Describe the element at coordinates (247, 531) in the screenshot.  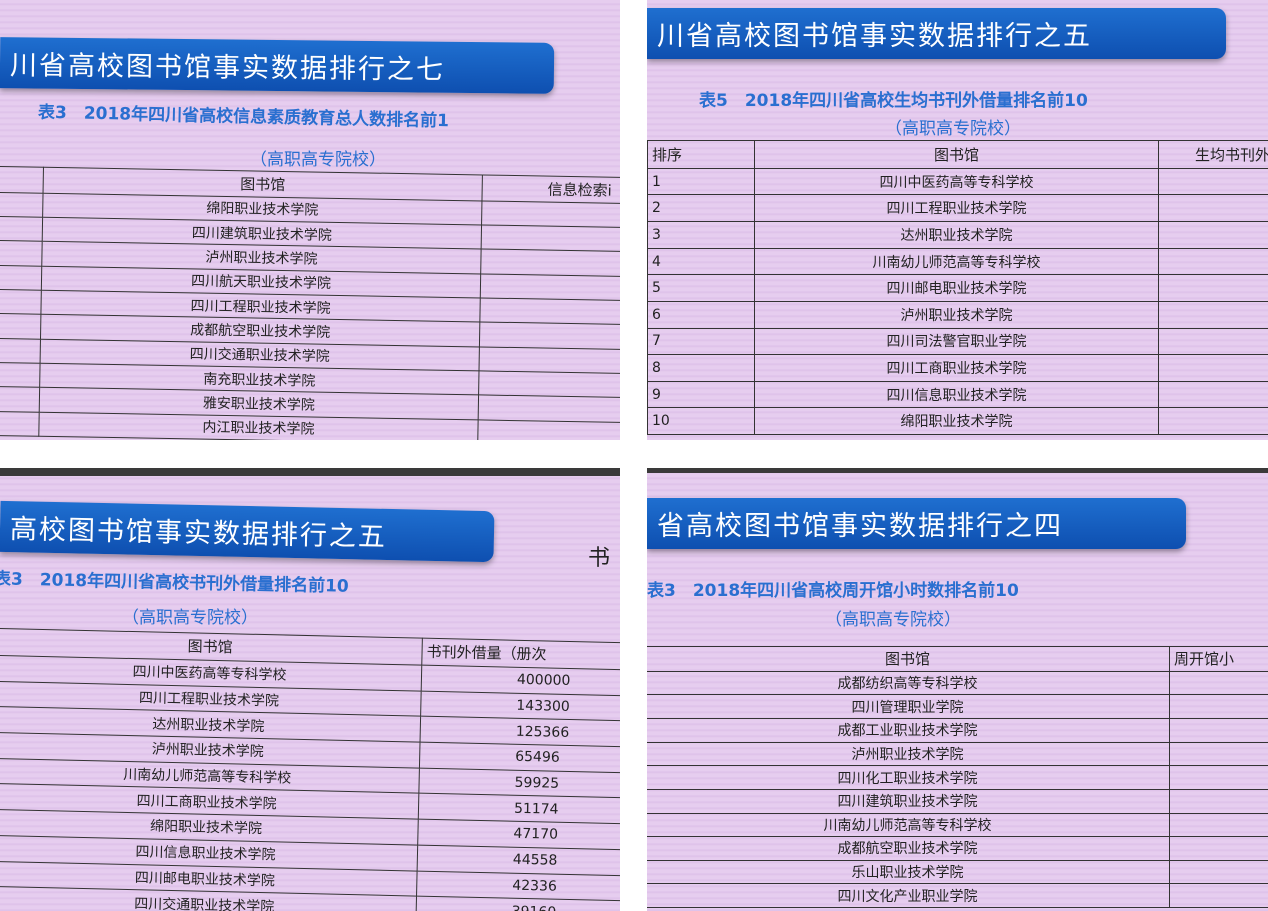
I see `slide-banner: 高校图书馆事实数据排行之五` at that location.